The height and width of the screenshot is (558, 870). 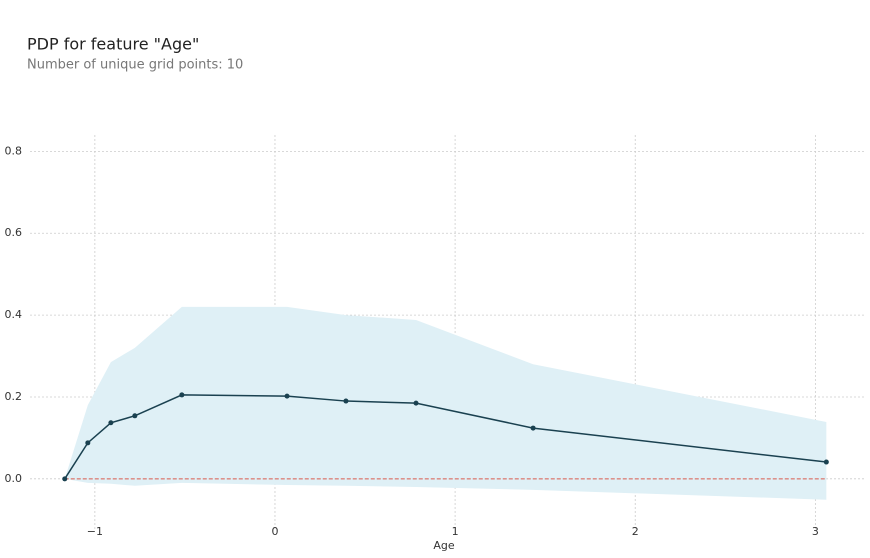 What do you see at coordinates (113, 44) in the screenshot?
I see `chart-title: PDP for feature "Age"` at bounding box center [113, 44].